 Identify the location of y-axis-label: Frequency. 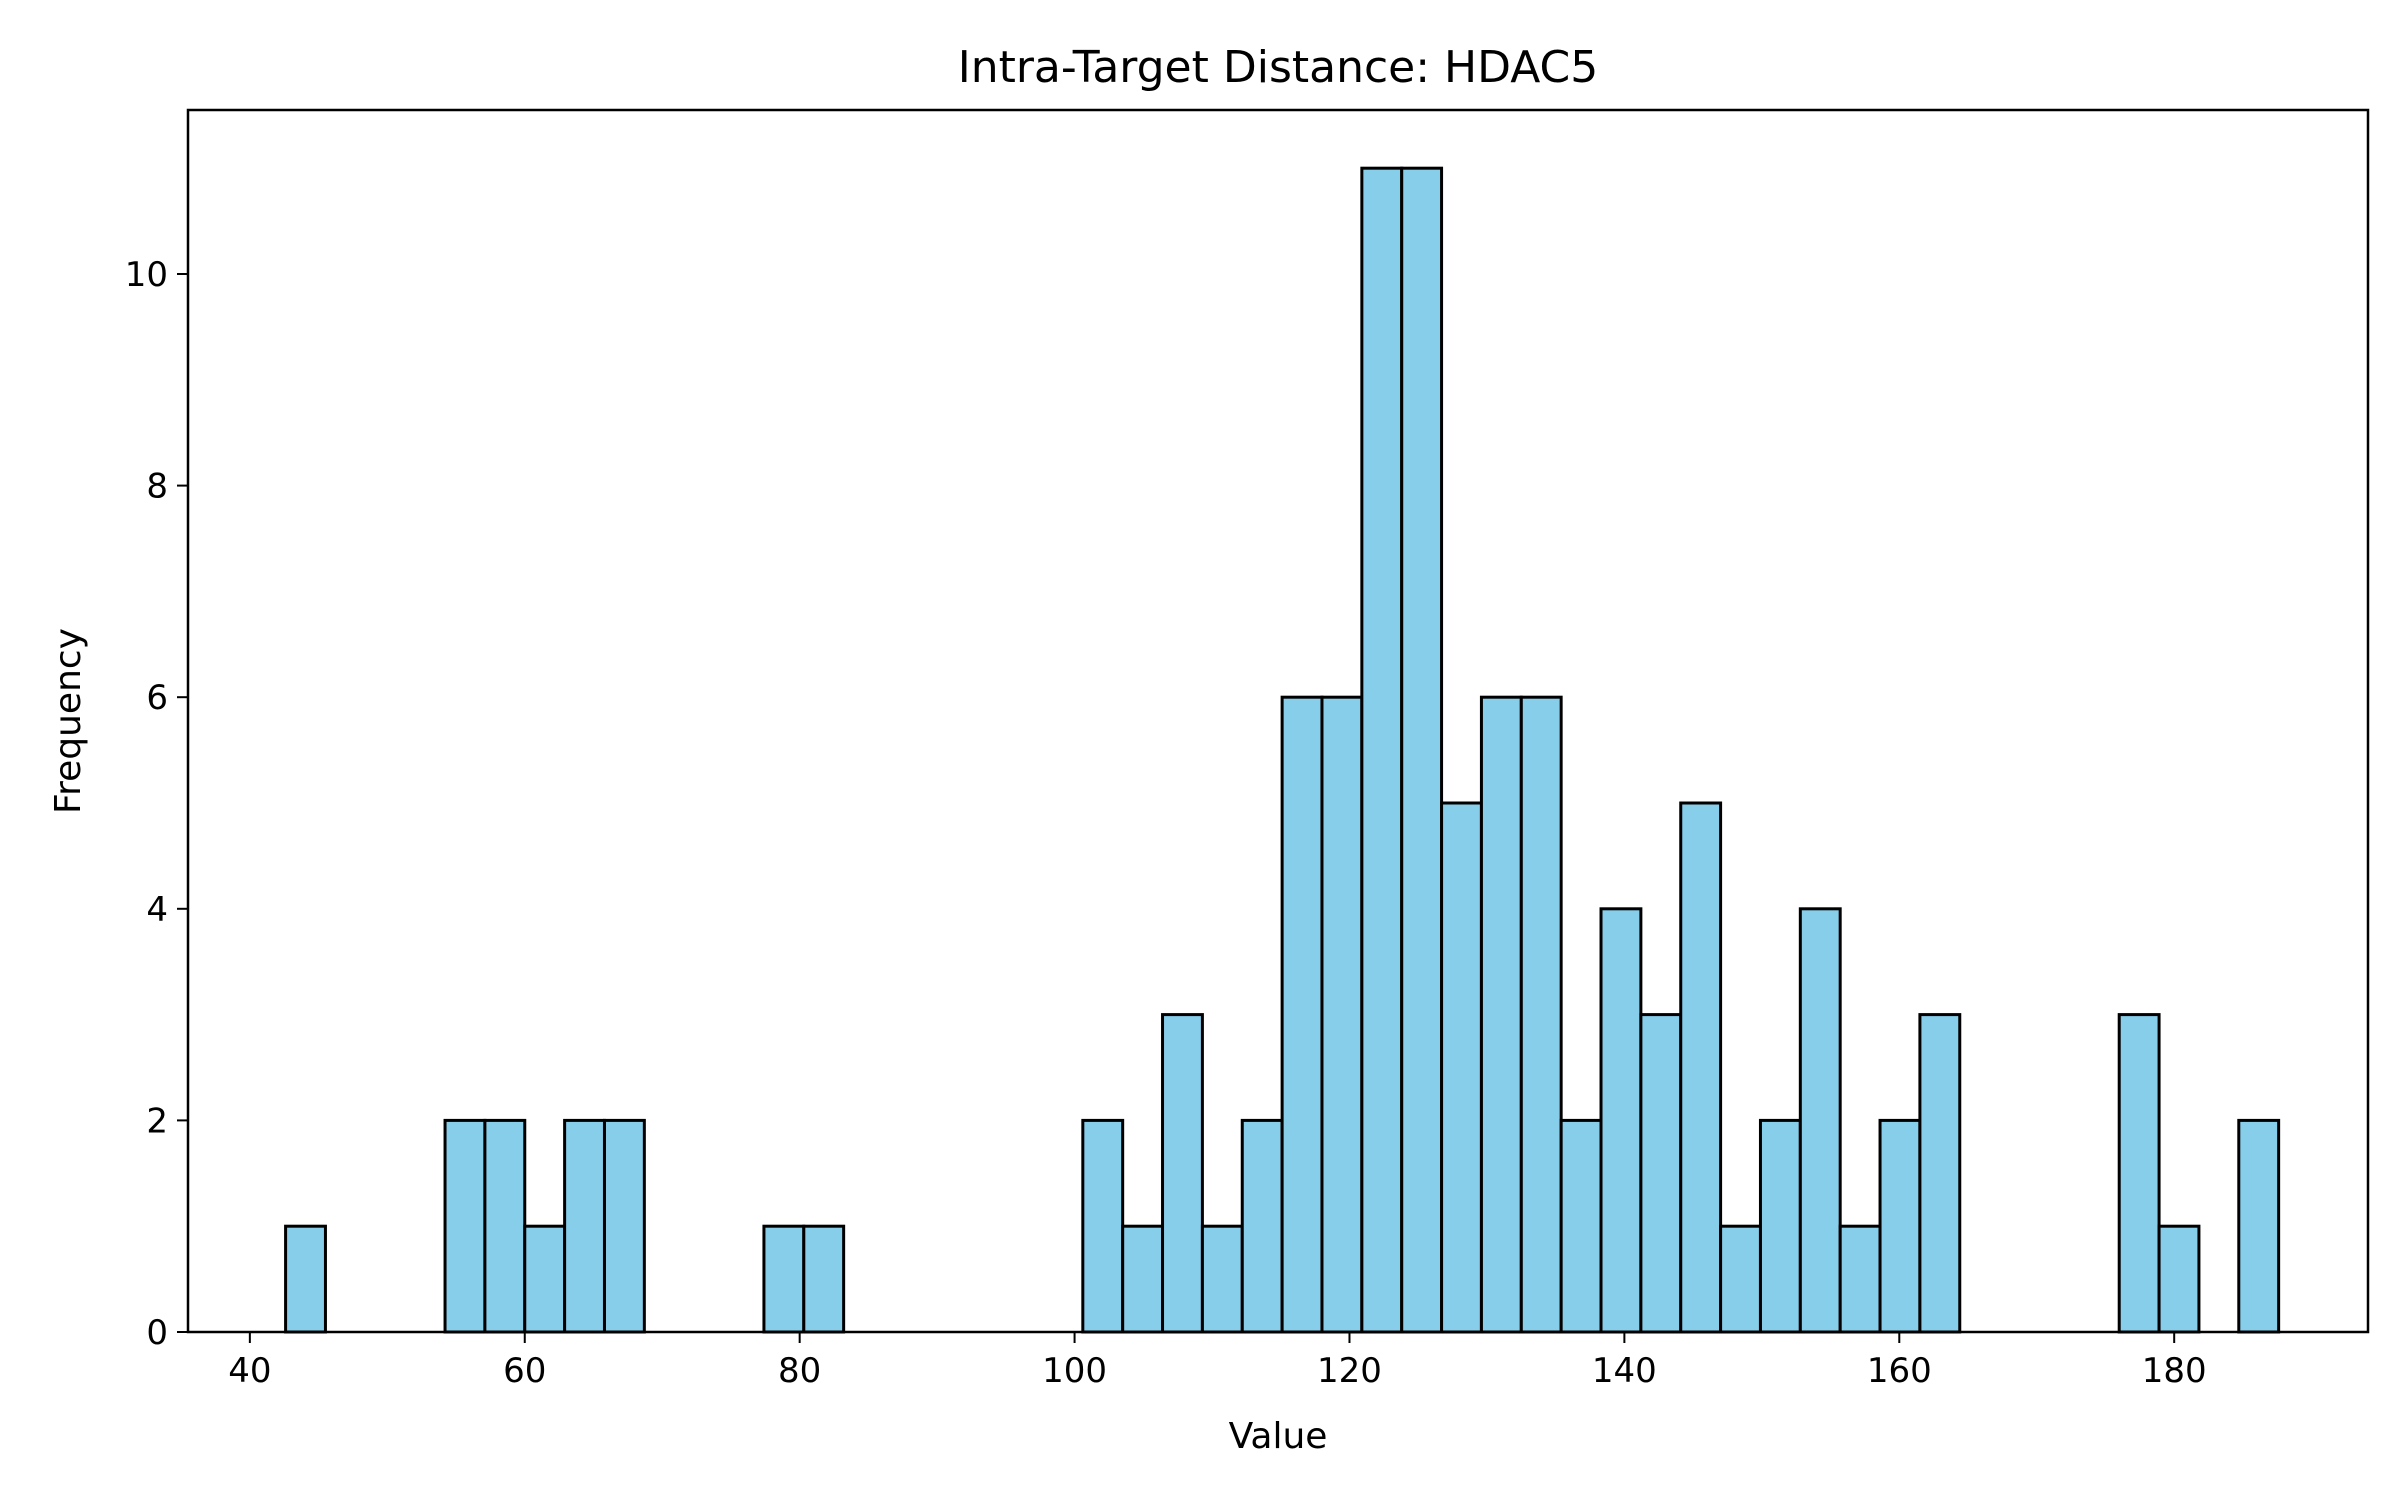
(68, 721).